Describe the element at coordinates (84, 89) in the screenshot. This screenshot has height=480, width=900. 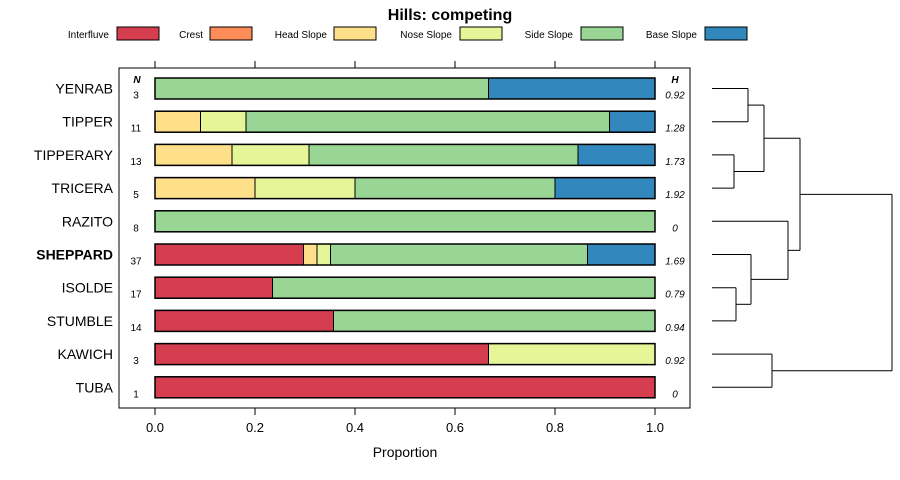
I see `row-label-yenrab: YENRAB` at that location.